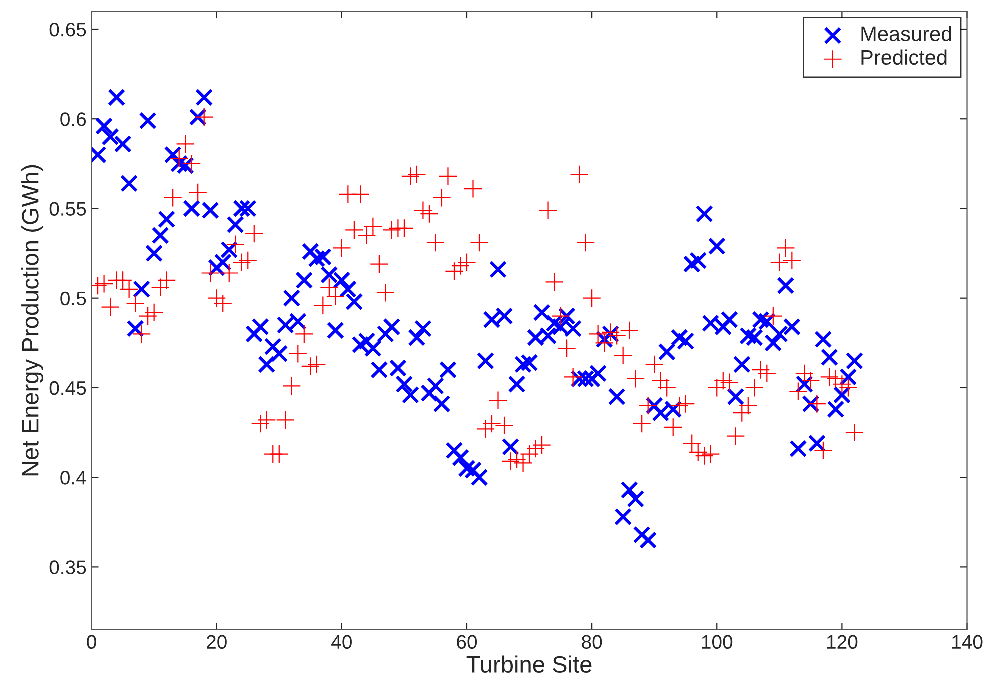 The height and width of the screenshot is (681, 987). What do you see at coordinates (342, 642) in the screenshot?
I see `x-tick-label: 40` at bounding box center [342, 642].